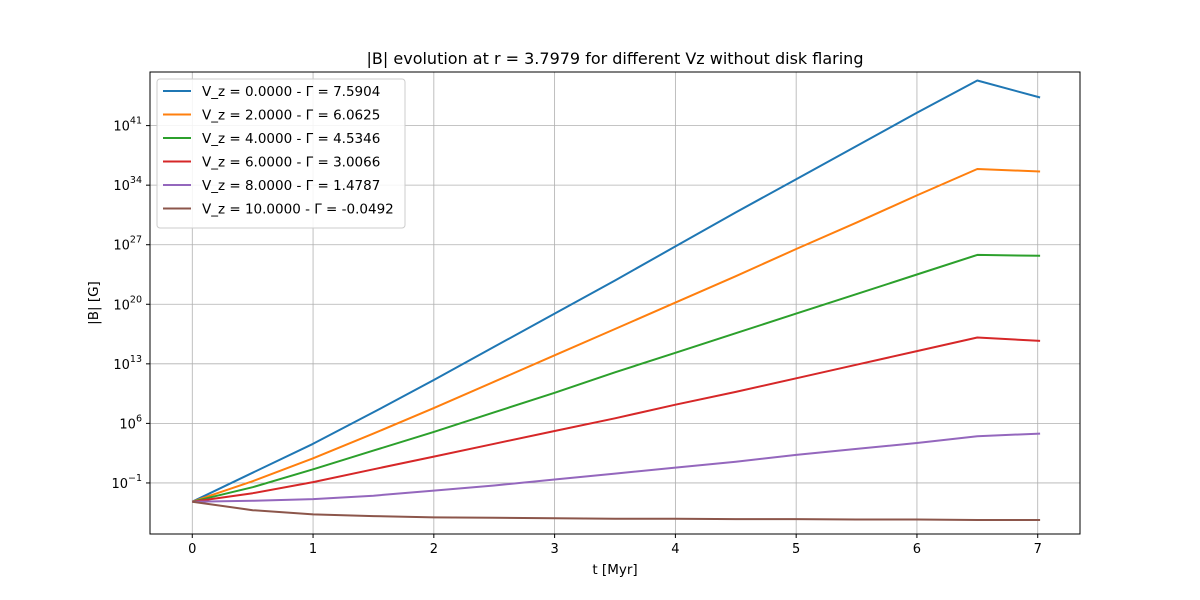  What do you see at coordinates (127, 125) in the screenshot?
I see `y-tick-label: 1041` at bounding box center [127, 125].